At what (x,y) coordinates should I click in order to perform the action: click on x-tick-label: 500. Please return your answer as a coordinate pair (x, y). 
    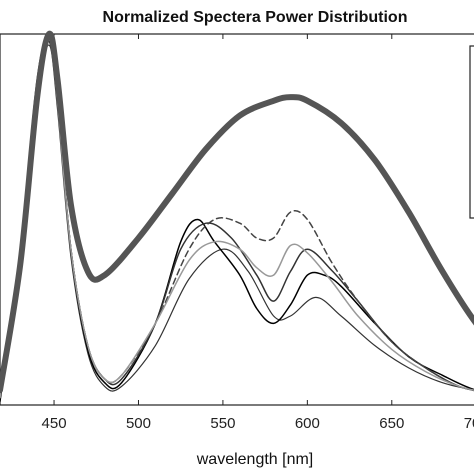
    Looking at the image, I should click on (138, 423).